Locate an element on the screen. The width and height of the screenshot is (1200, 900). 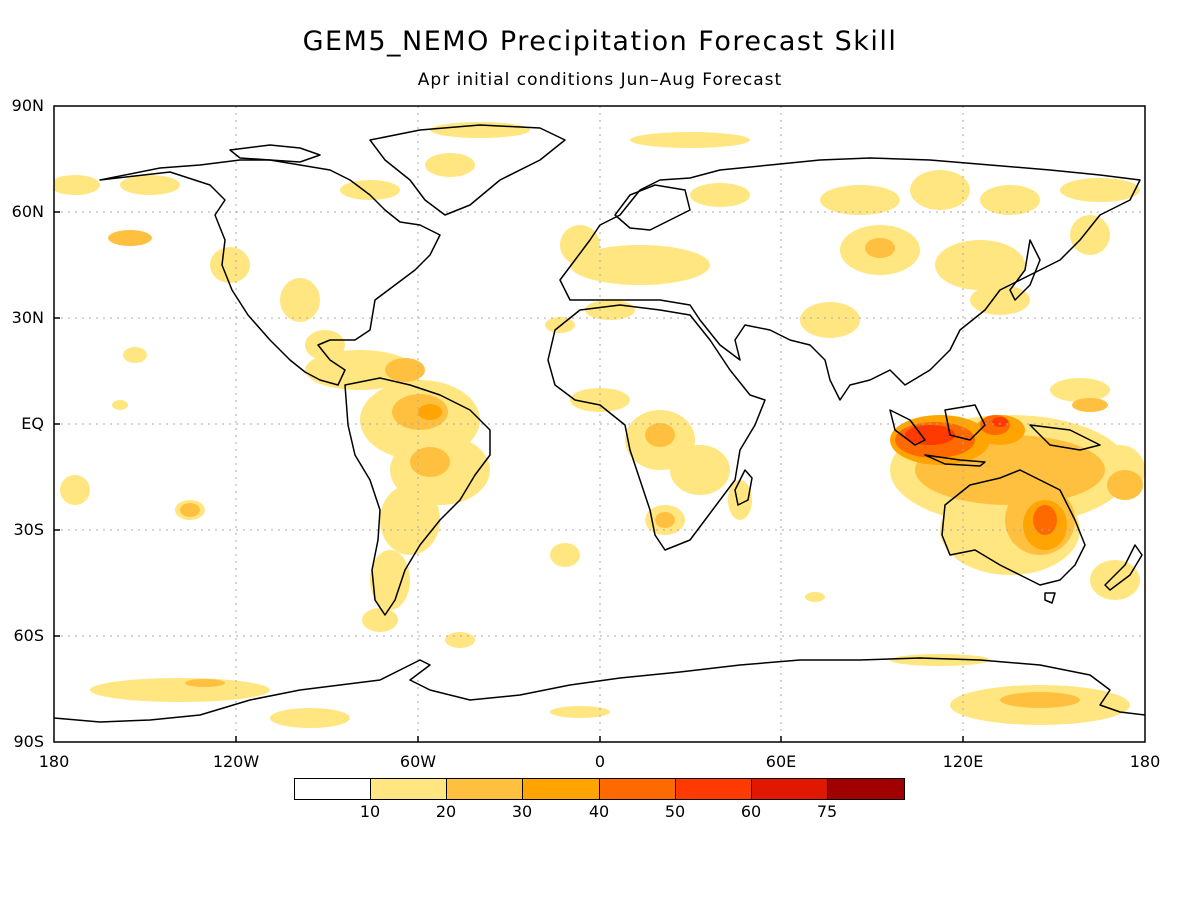
lon-label-120w: 120W is located at coordinates (236, 761).